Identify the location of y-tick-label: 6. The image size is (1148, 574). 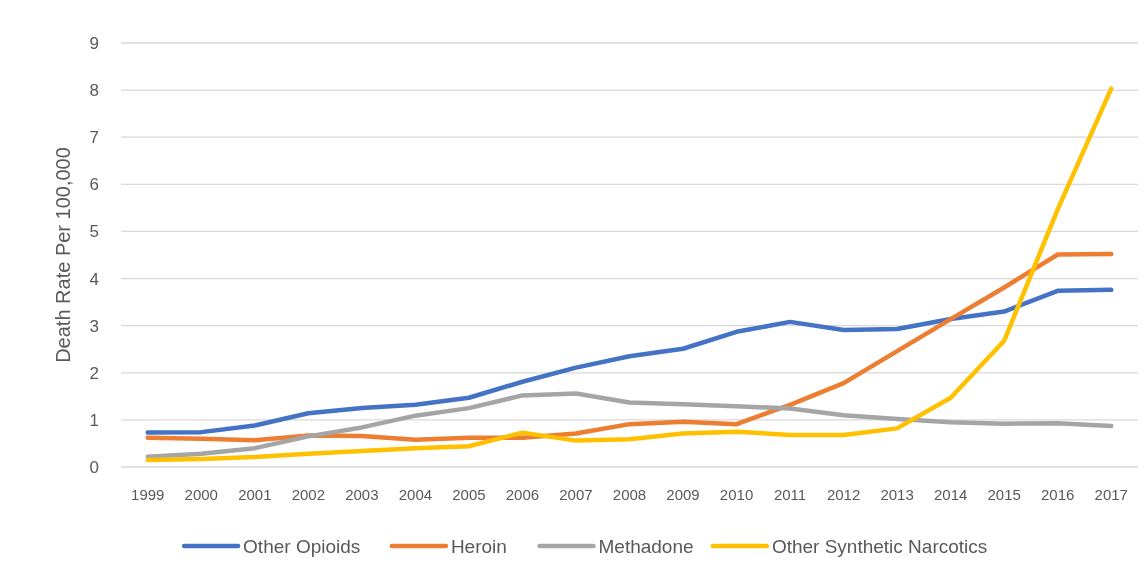
(94, 185).